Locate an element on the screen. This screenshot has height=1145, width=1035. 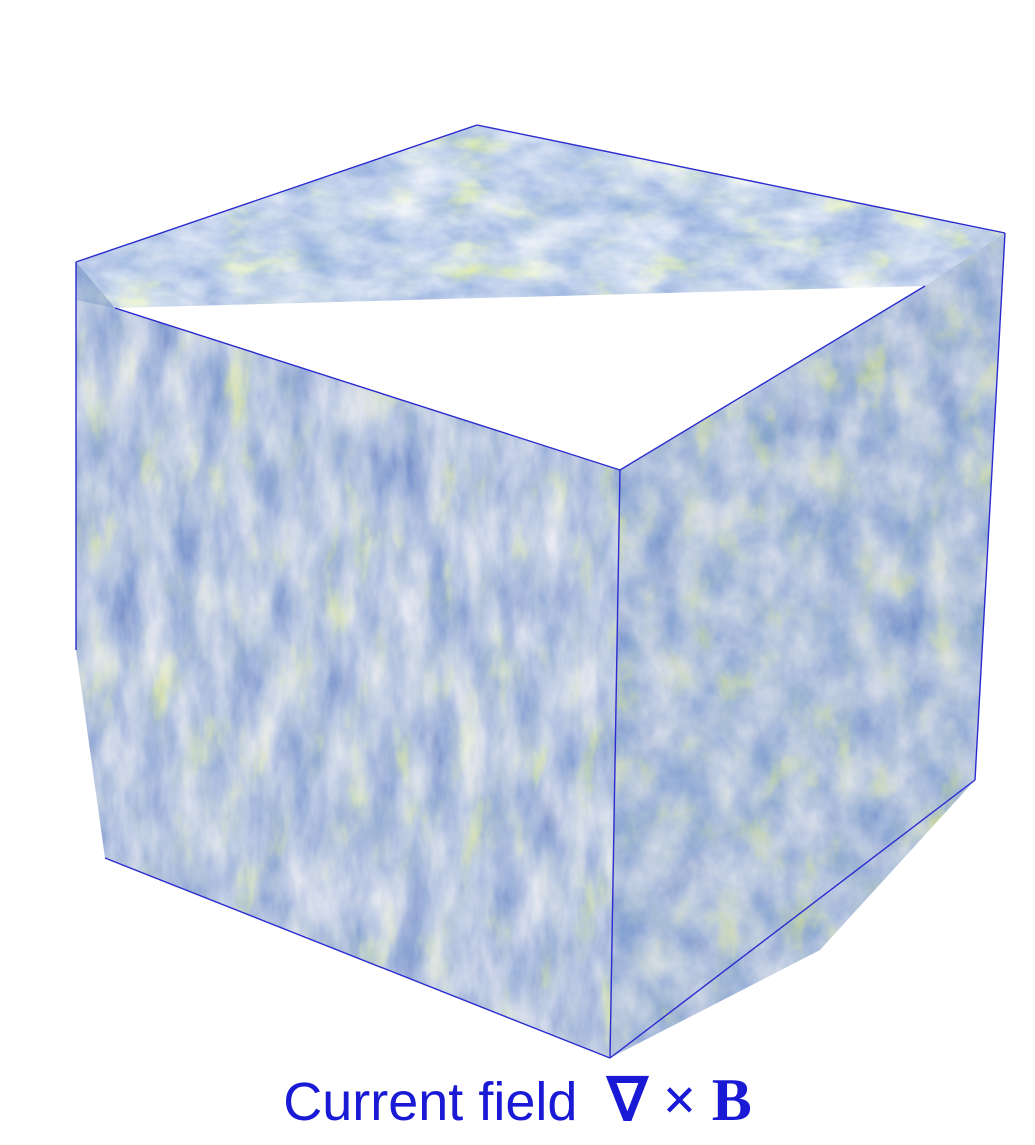
back-top-right-edge is located at coordinates (741, 179).